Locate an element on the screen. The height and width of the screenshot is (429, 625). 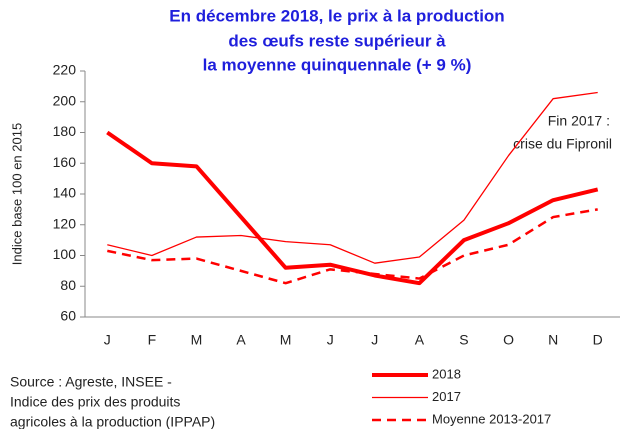
y-tick-label: 160 is located at coordinates (65, 162).